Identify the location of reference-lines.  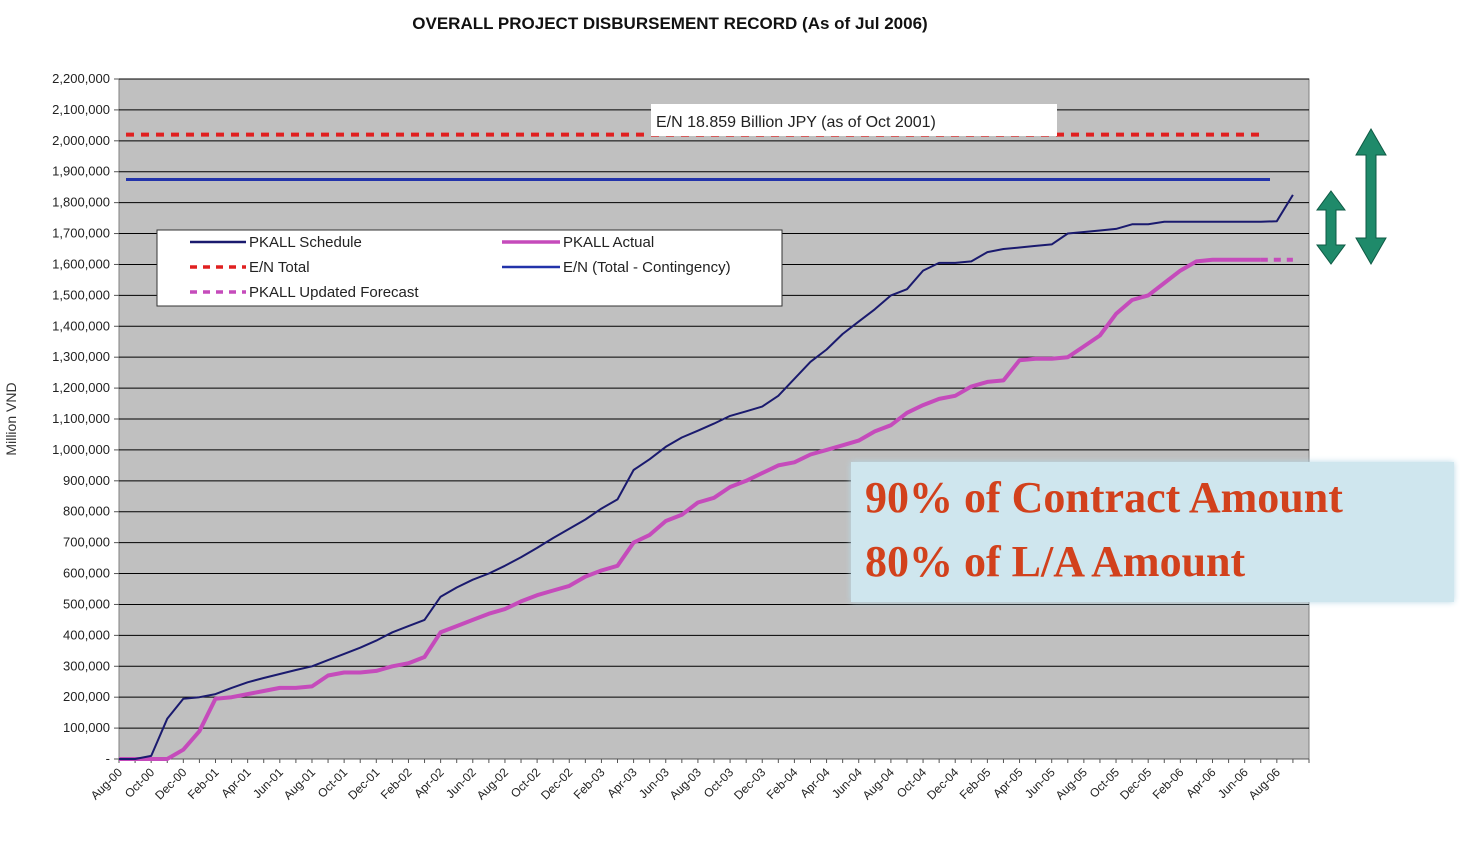
(698, 156).